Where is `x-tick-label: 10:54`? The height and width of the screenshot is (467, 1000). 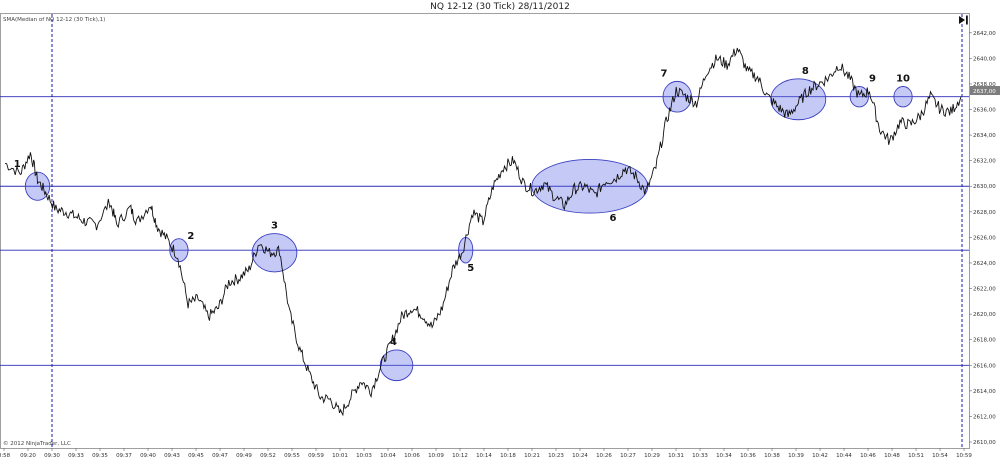 x-tick-label: 10:54 is located at coordinates (940, 456).